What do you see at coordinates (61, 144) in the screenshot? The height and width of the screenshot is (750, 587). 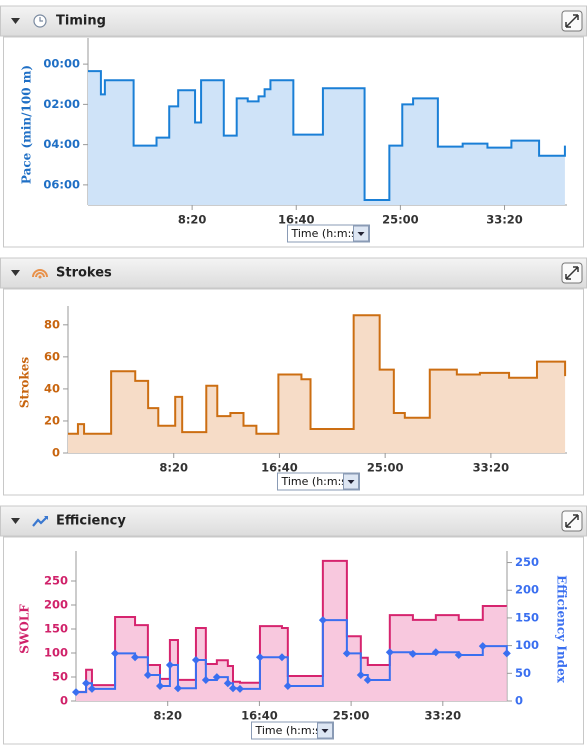 I see `y-tick-label: 04:00` at bounding box center [61, 144].